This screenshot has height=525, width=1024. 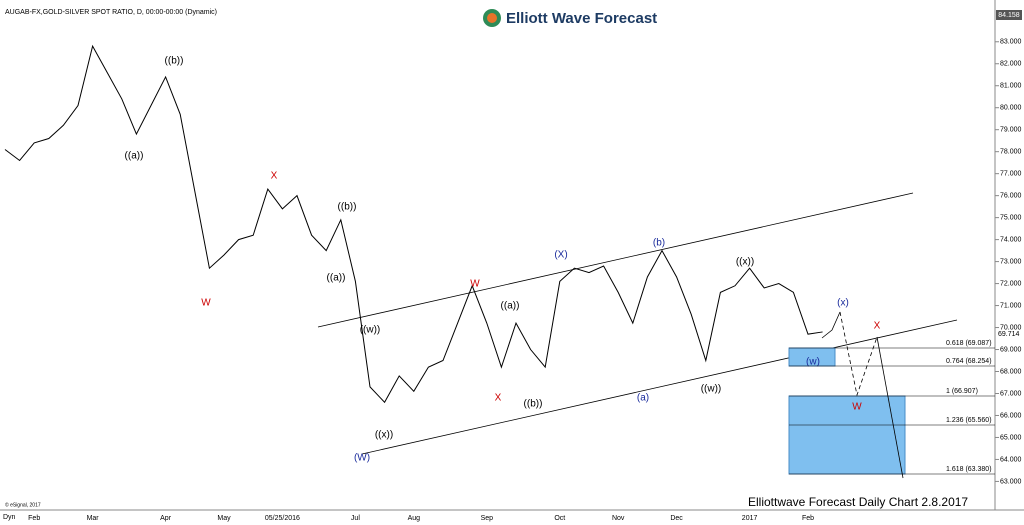 I want to click on y-tick-label: 66.000, so click(x=1011, y=415).